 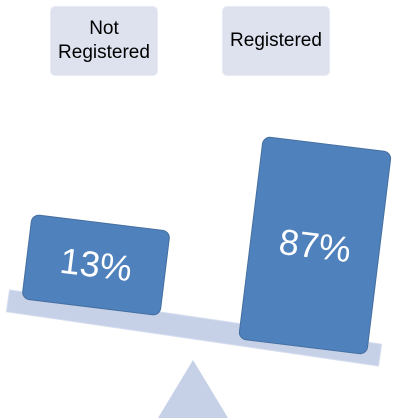 I want to click on label-box: Registered, so click(x=276, y=41).